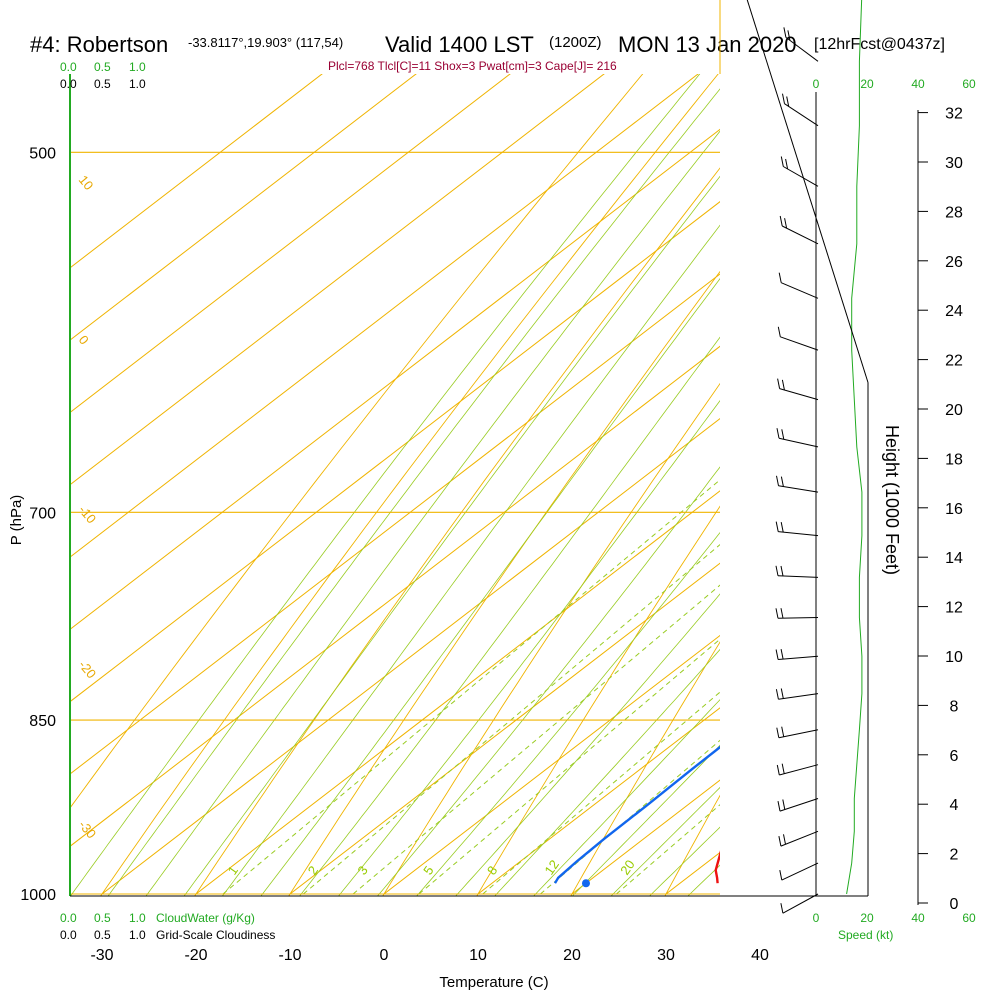  Describe the element at coordinates (879, 44) in the screenshot. I see `forecast-info: [12hrFcst@0437z]` at that location.